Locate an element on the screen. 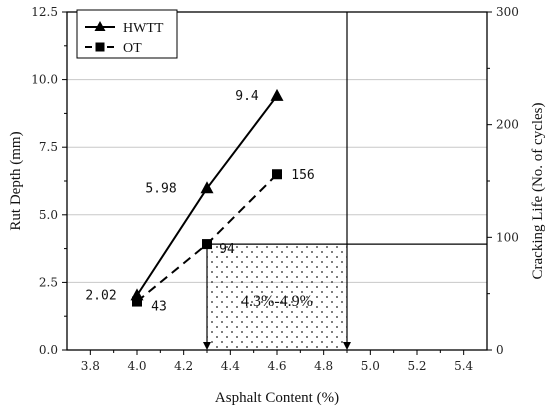 The width and height of the screenshot is (550, 410). y-left-tick-label: 2.5 is located at coordinates (48, 282).